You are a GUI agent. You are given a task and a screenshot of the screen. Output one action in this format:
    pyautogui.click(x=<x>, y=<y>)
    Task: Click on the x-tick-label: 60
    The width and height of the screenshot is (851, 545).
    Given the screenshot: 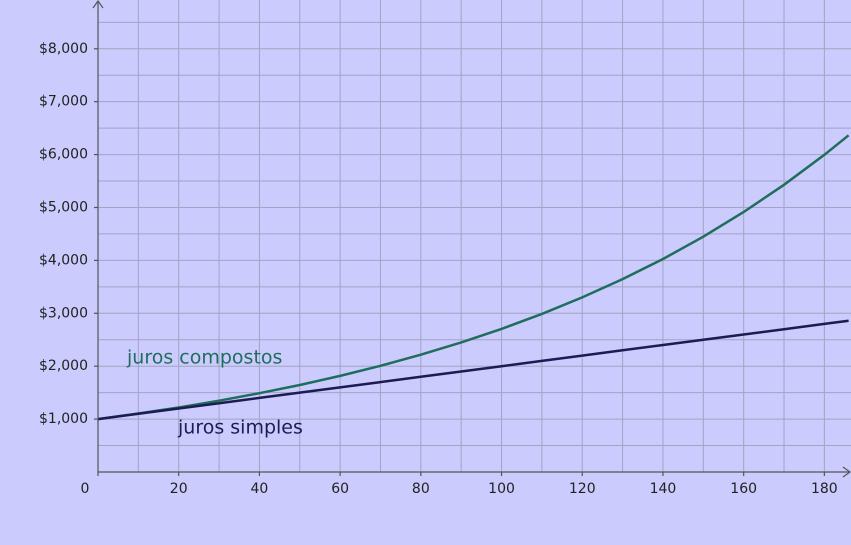 What is the action you would take?
    pyautogui.click(x=340, y=489)
    